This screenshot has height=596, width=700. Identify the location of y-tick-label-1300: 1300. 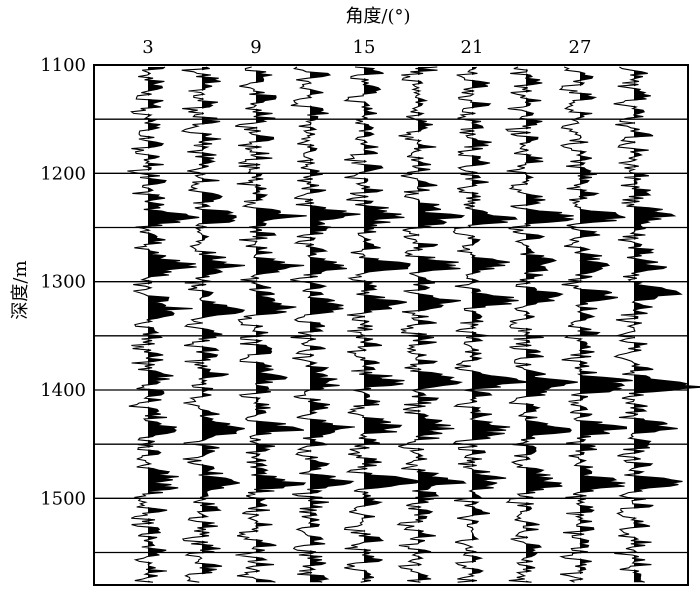
(63, 282).